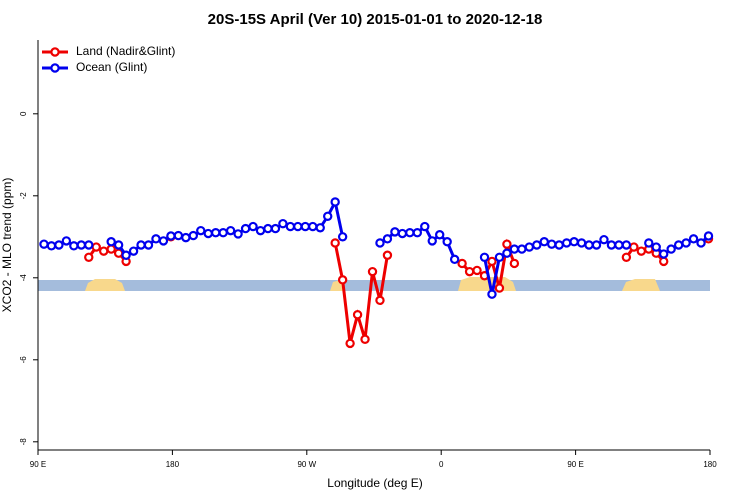 This screenshot has width=750, height=500. Describe the element at coordinates (710, 464) in the screenshot. I see `x-tick-label: 180` at that location.